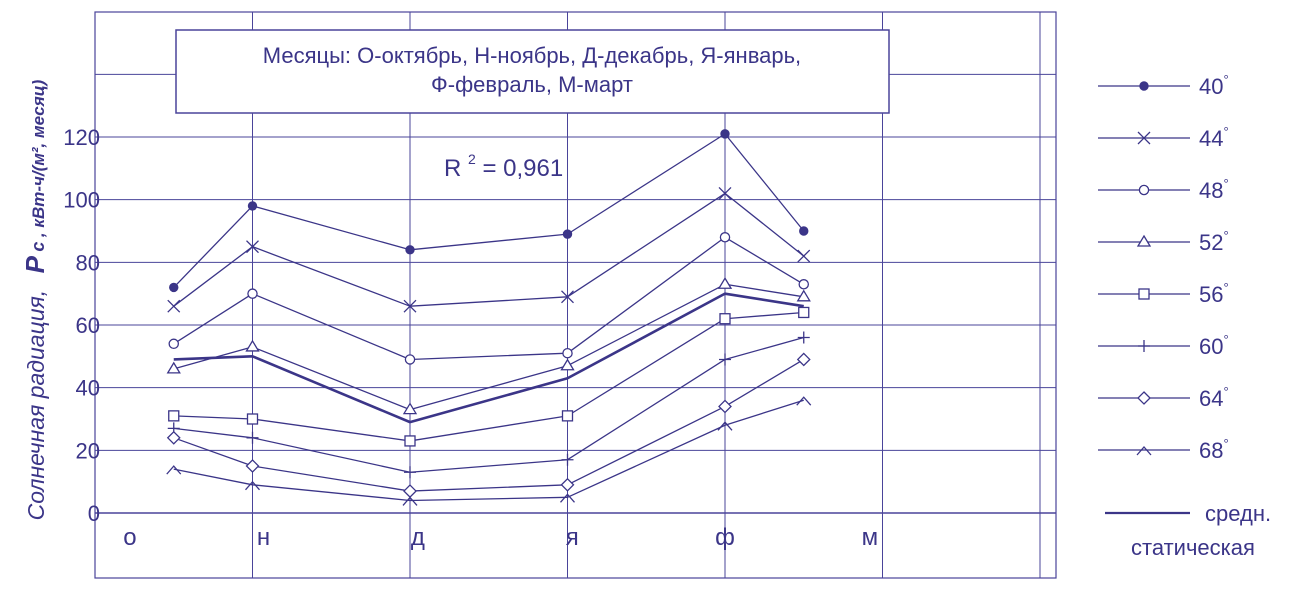 Image resolution: width=1294 pixels, height=589 pixels. What do you see at coordinates (88, 450) in the screenshot?
I see `y-tick-label: 20` at bounding box center [88, 450].